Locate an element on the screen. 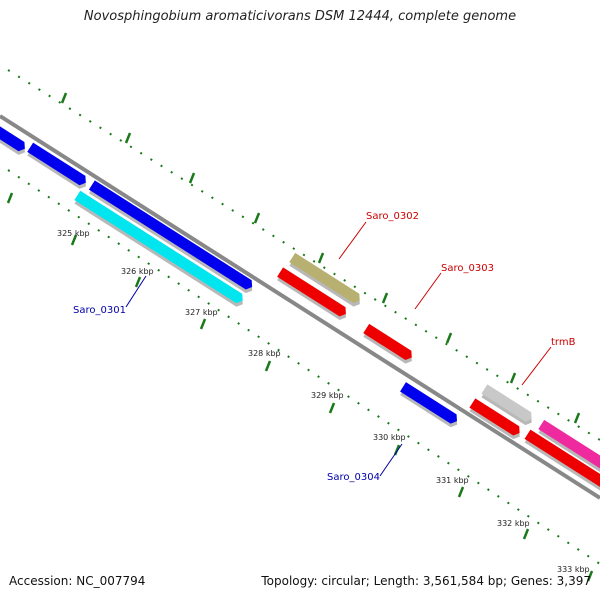 The image size is (600, 600). tick-label: 326 kbp is located at coordinates (137, 271).